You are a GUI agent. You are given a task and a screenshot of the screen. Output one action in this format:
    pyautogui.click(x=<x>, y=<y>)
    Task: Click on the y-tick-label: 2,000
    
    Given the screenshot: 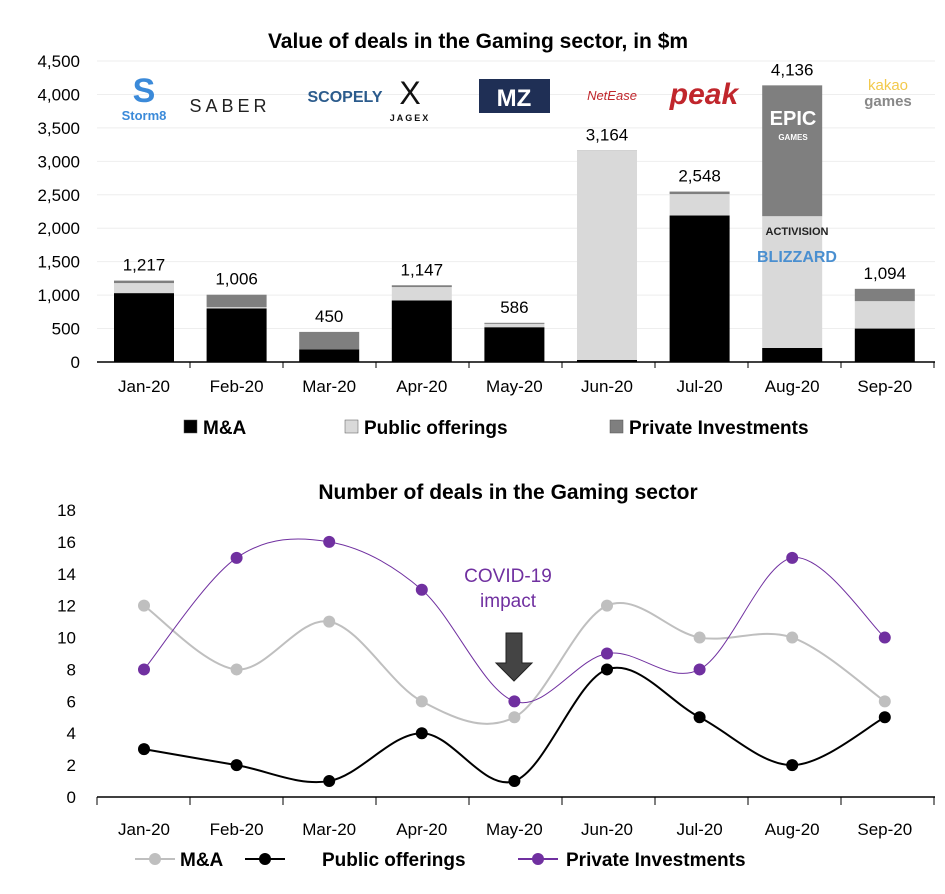 What is the action you would take?
    pyautogui.click(x=58, y=228)
    